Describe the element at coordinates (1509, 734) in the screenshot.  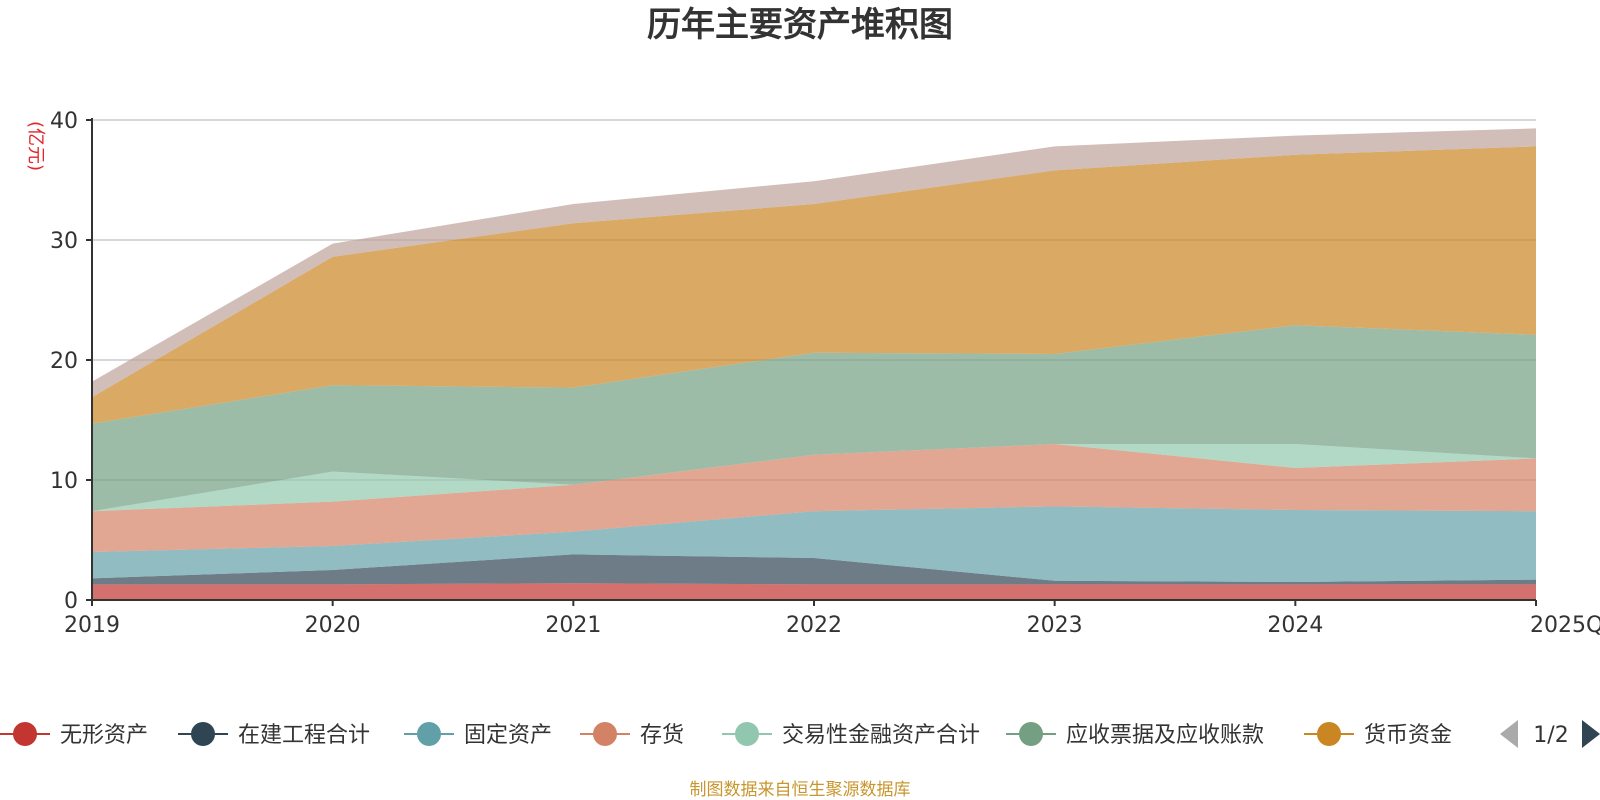
I see `legend-prev-icon` at that location.